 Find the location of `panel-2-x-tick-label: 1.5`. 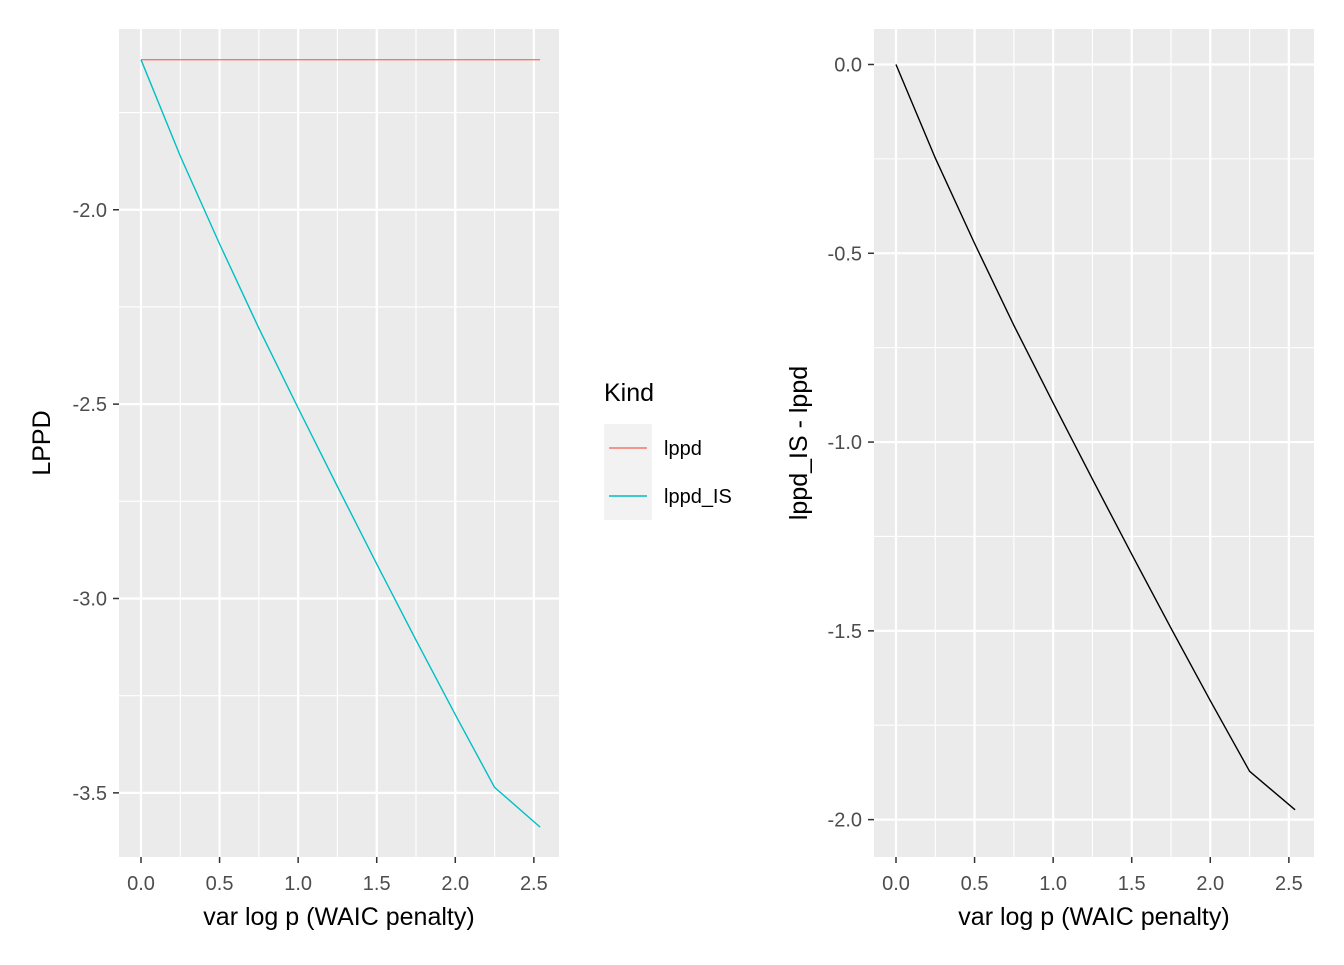

panel-2-x-tick-label: 1.5 is located at coordinates (1132, 884).